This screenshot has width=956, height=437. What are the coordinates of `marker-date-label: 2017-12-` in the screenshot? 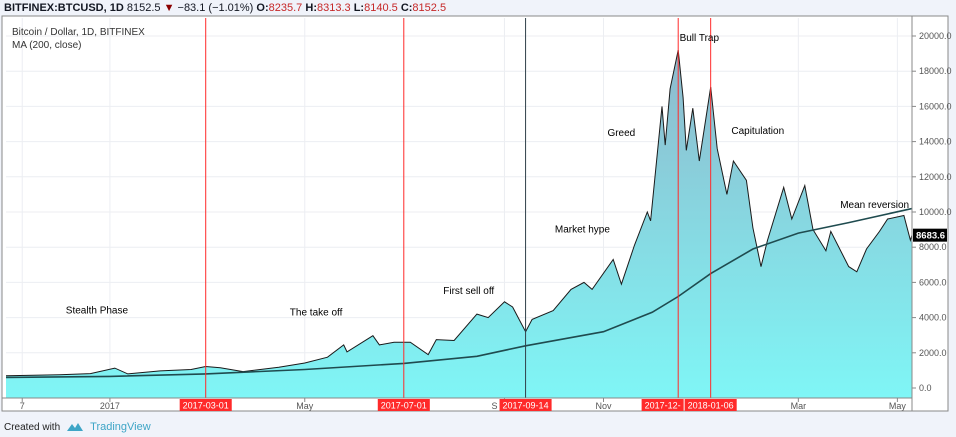 It's located at (663, 406).